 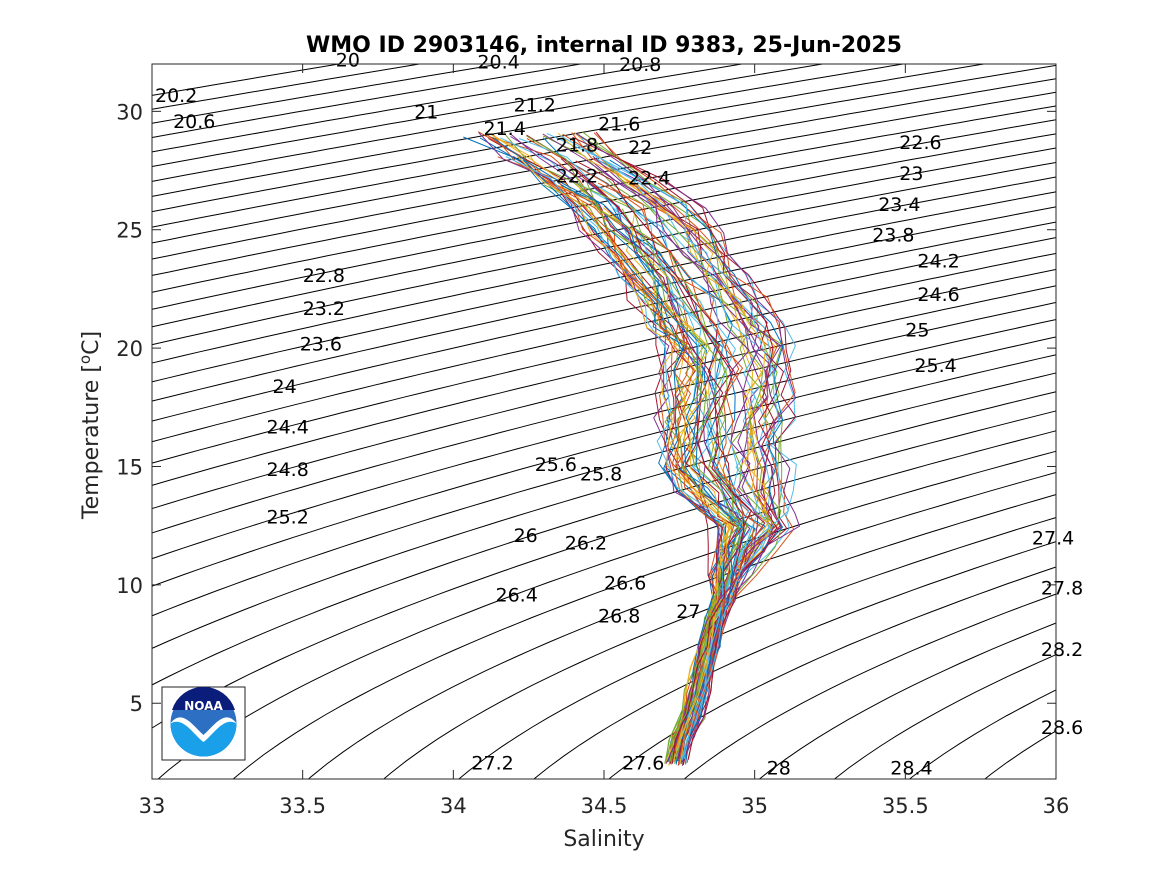 What do you see at coordinates (640, 65) in the screenshot?
I see `density-contour-label: 20.8` at bounding box center [640, 65].